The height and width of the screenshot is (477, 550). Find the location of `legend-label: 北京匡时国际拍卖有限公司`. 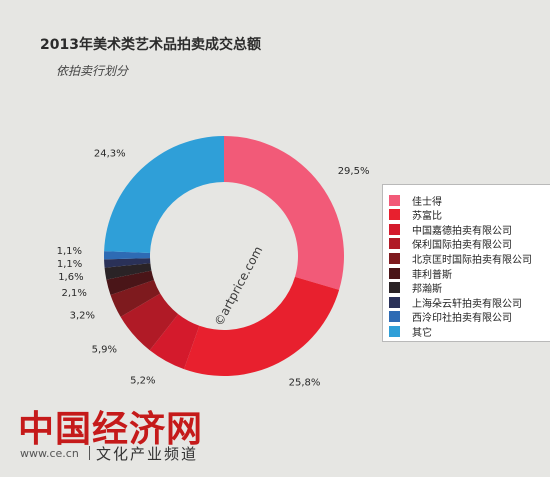

legend-label: 北京匡时国际拍卖有限公司 is located at coordinates (472, 260).